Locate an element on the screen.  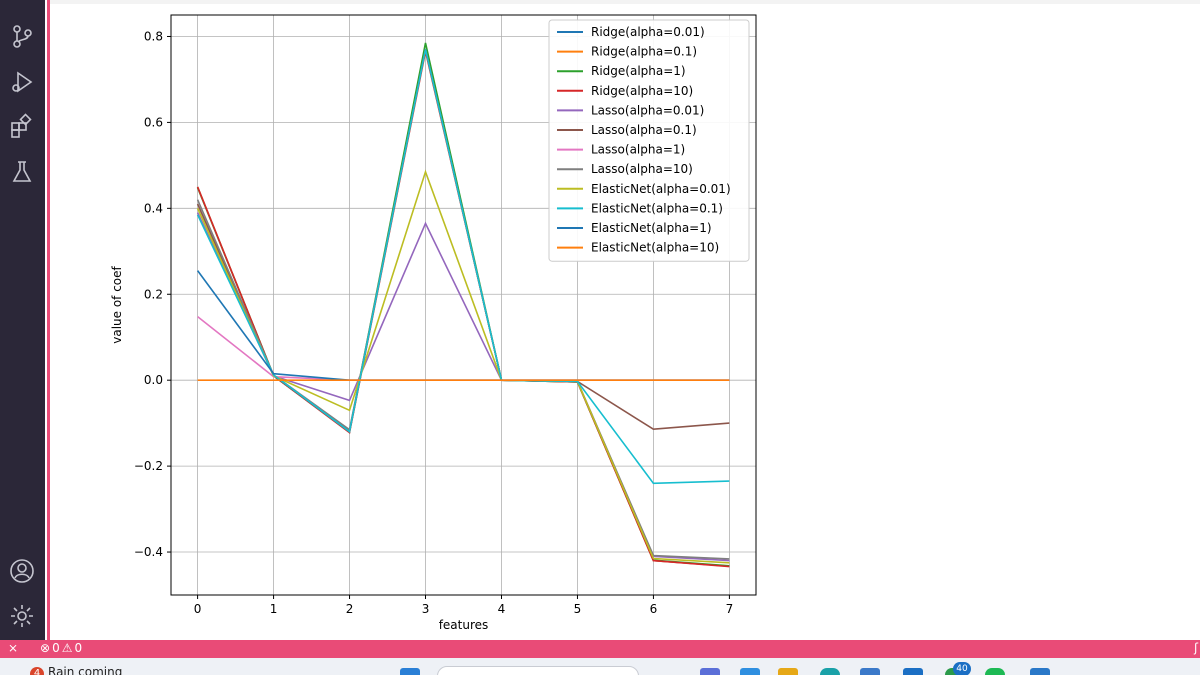
run-debug-icon is located at coordinates (22, 82).